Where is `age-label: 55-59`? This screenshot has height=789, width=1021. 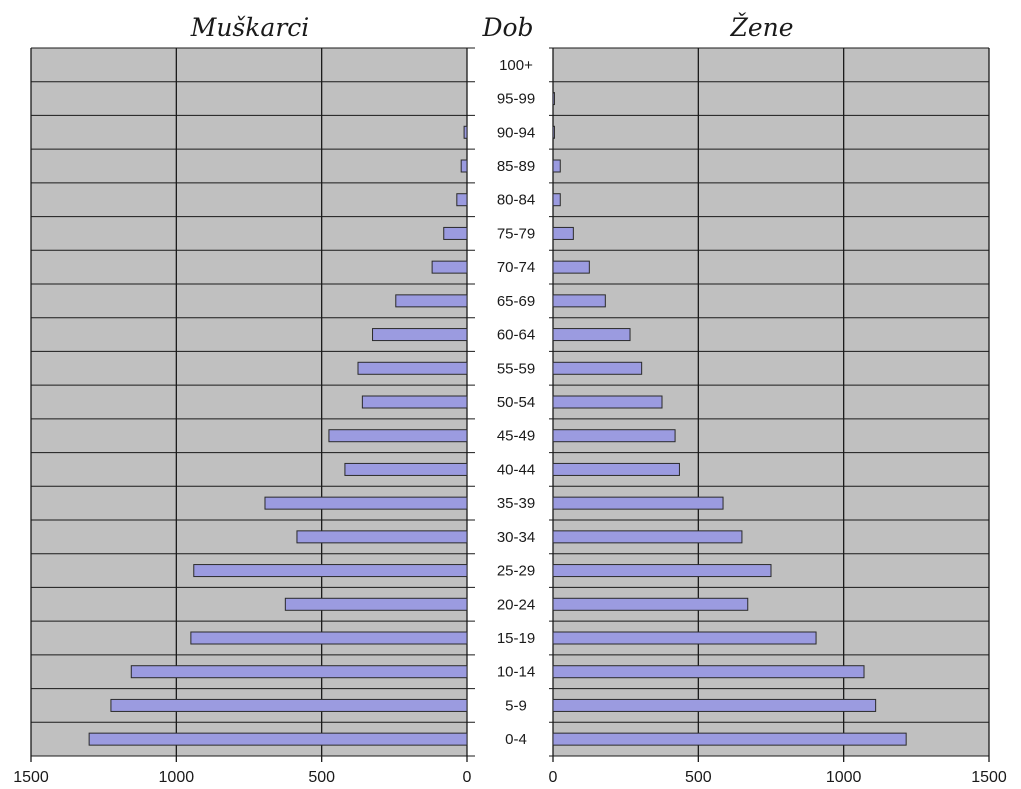 age-label: 55-59 is located at coordinates (516, 368).